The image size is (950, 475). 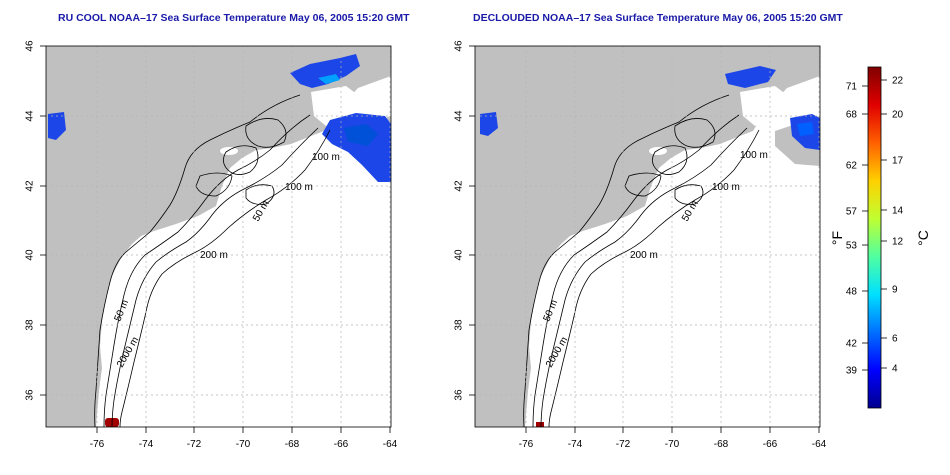 I want to click on f-tick-label: 48, so click(x=852, y=292).